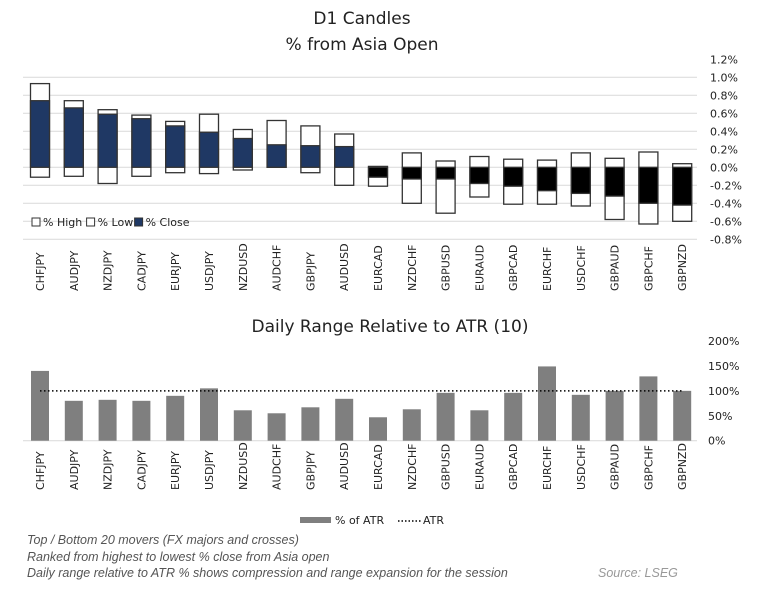 The width and height of the screenshot is (769, 594). I want to click on x-category-label: EURAUD, so click(479, 467).